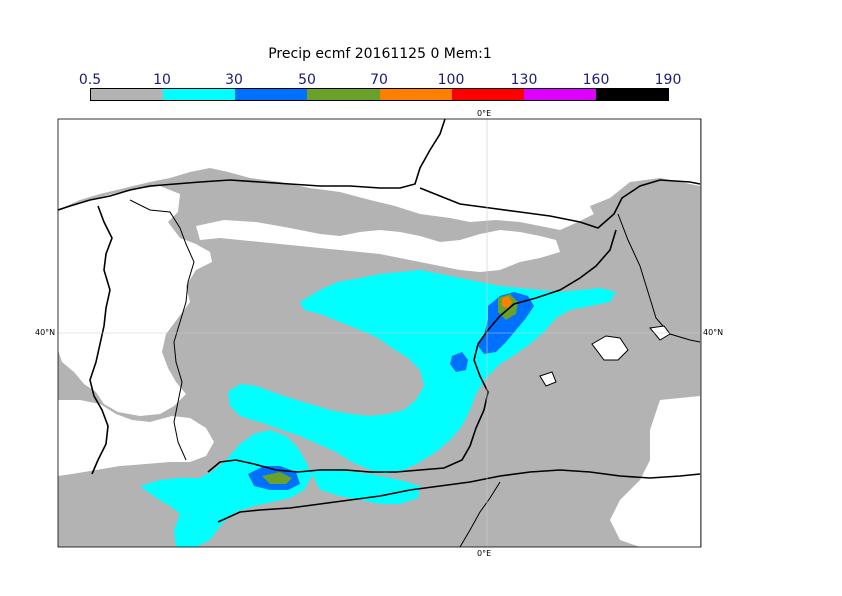 The width and height of the screenshot is (842, 596). Describe the element at coordinates (713, 332) in the screenshot. I see `lat-label-right: 40°N` at that location.